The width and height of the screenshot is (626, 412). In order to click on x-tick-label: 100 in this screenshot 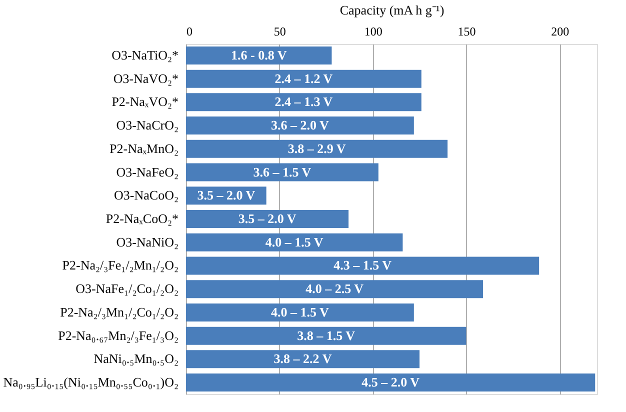, I will do `click(373, 31)`.